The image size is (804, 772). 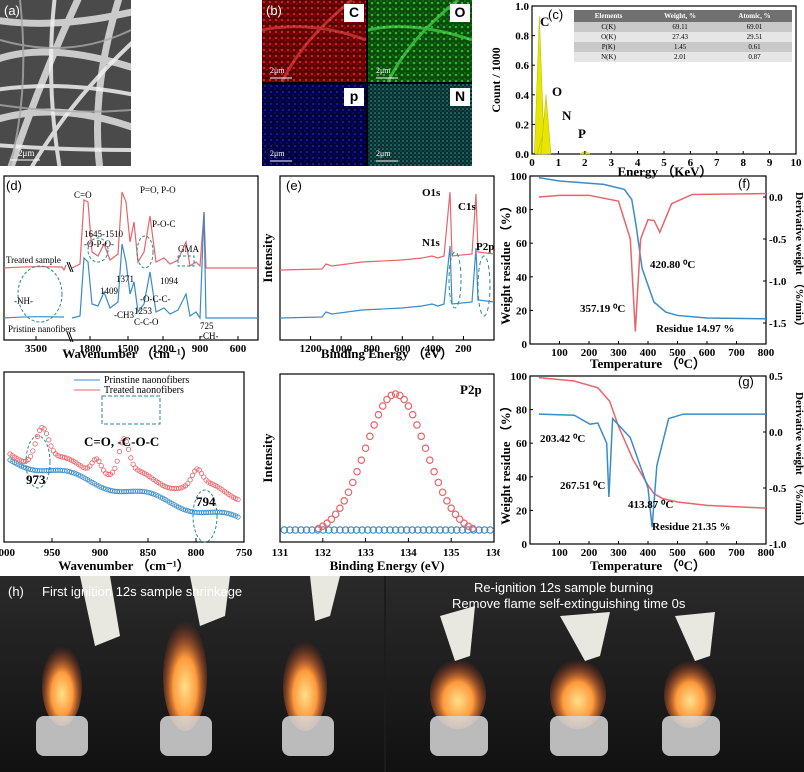 What do you see at coordinates (506, 461) in the screenshot?
I see `chart-g-ylabel: Weight residue （%）` at bounding box center [506, 461].